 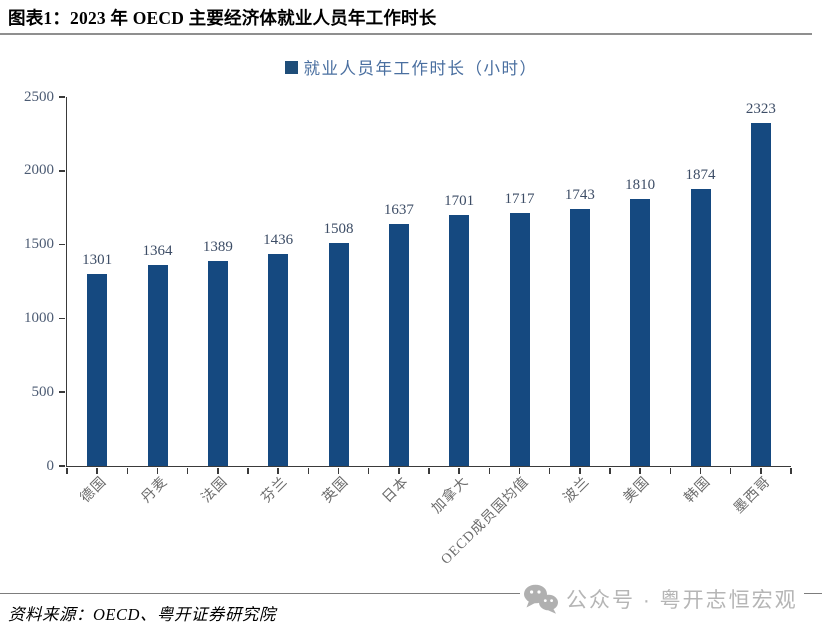 I want to click on x-axis-category-label: 法国, so click(x=214, y=490).